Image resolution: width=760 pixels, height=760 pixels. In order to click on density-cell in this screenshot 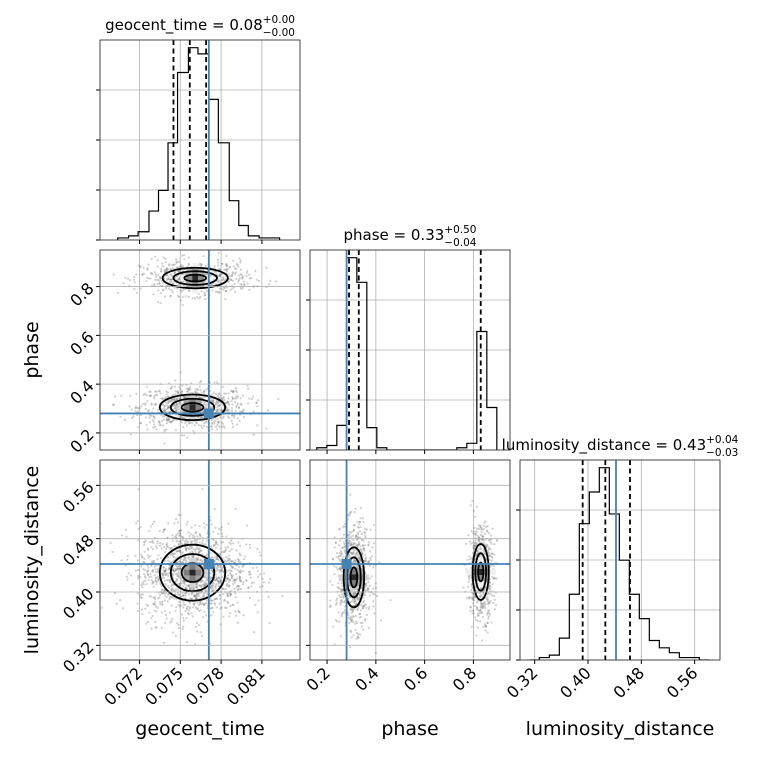, I will do `click(468, 572)`.